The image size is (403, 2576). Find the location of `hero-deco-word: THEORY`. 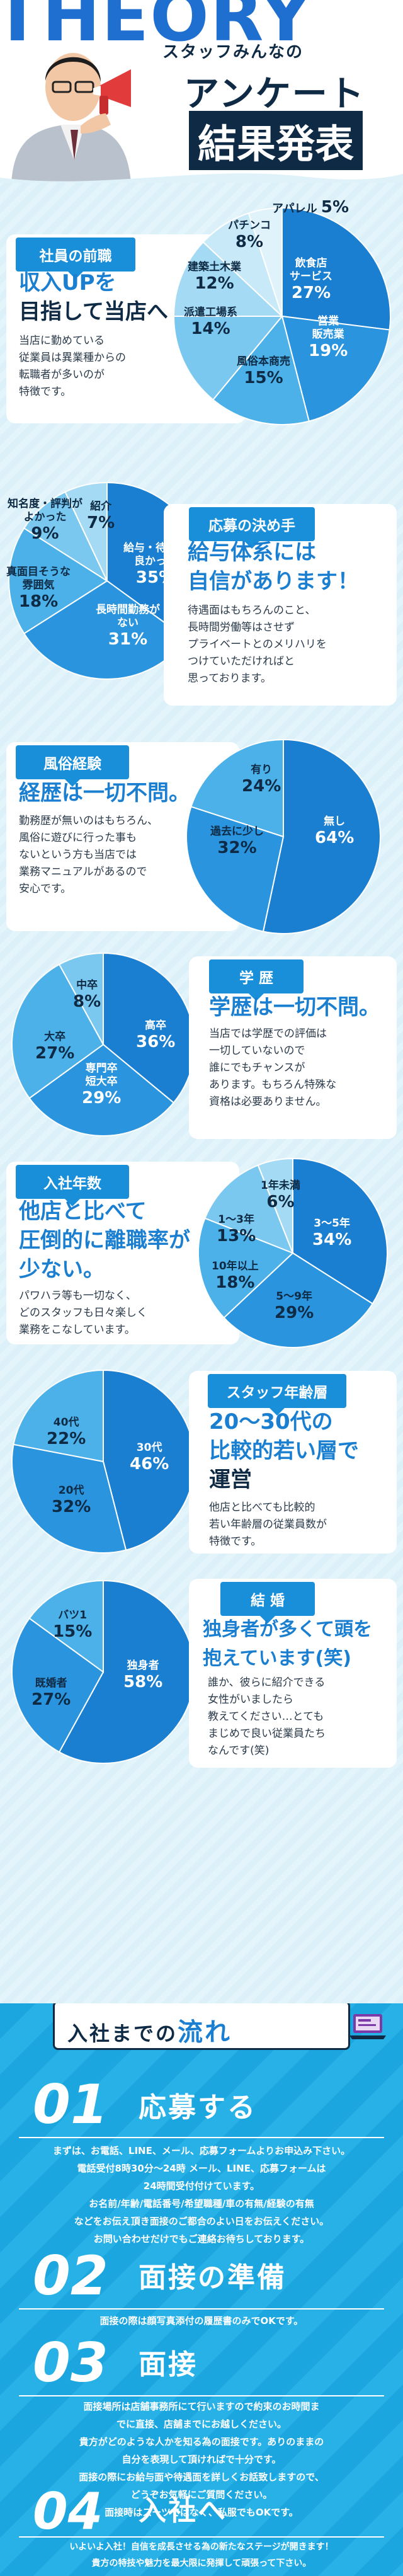

hero-deco-word: THEORY is located at coordinates (156, 28).